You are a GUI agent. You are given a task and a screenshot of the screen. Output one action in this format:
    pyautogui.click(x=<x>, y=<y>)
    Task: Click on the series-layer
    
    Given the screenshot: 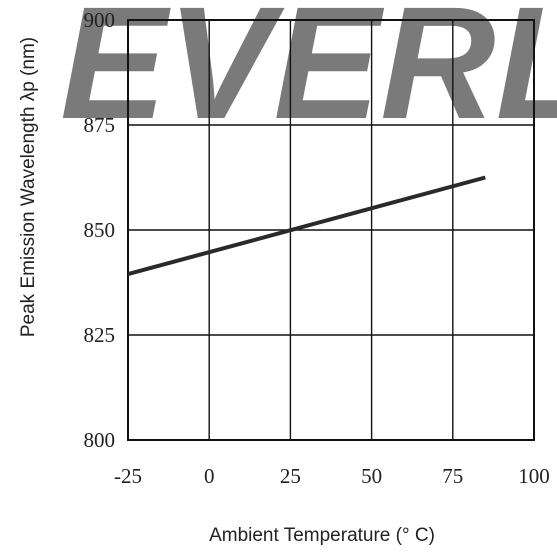 What is the action you would take?
    pyautogui.click(x=306, y=226)
    